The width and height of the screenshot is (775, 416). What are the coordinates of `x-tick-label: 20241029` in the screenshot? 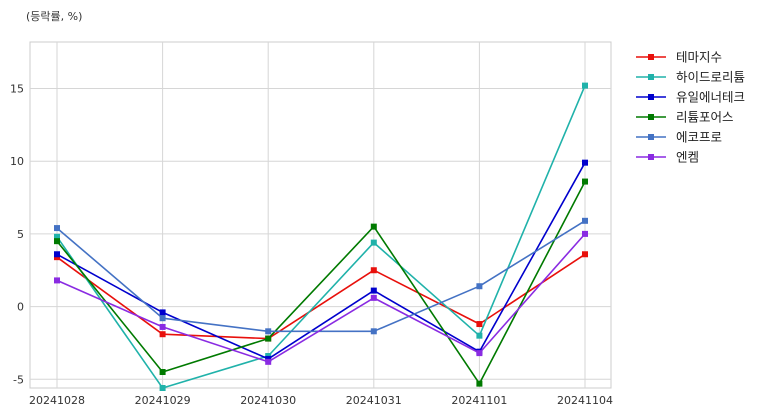 It's located at (163, 400).